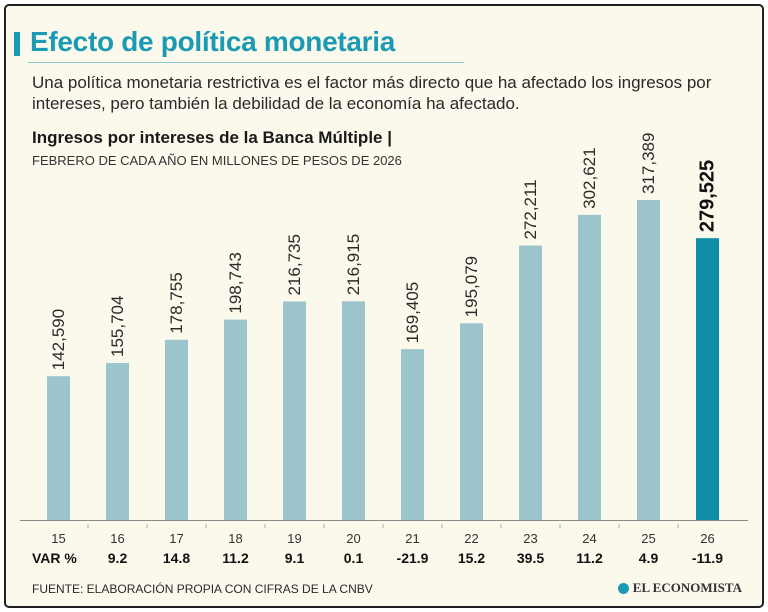  I want to click on value-label: 178,755, so click(176, 302).